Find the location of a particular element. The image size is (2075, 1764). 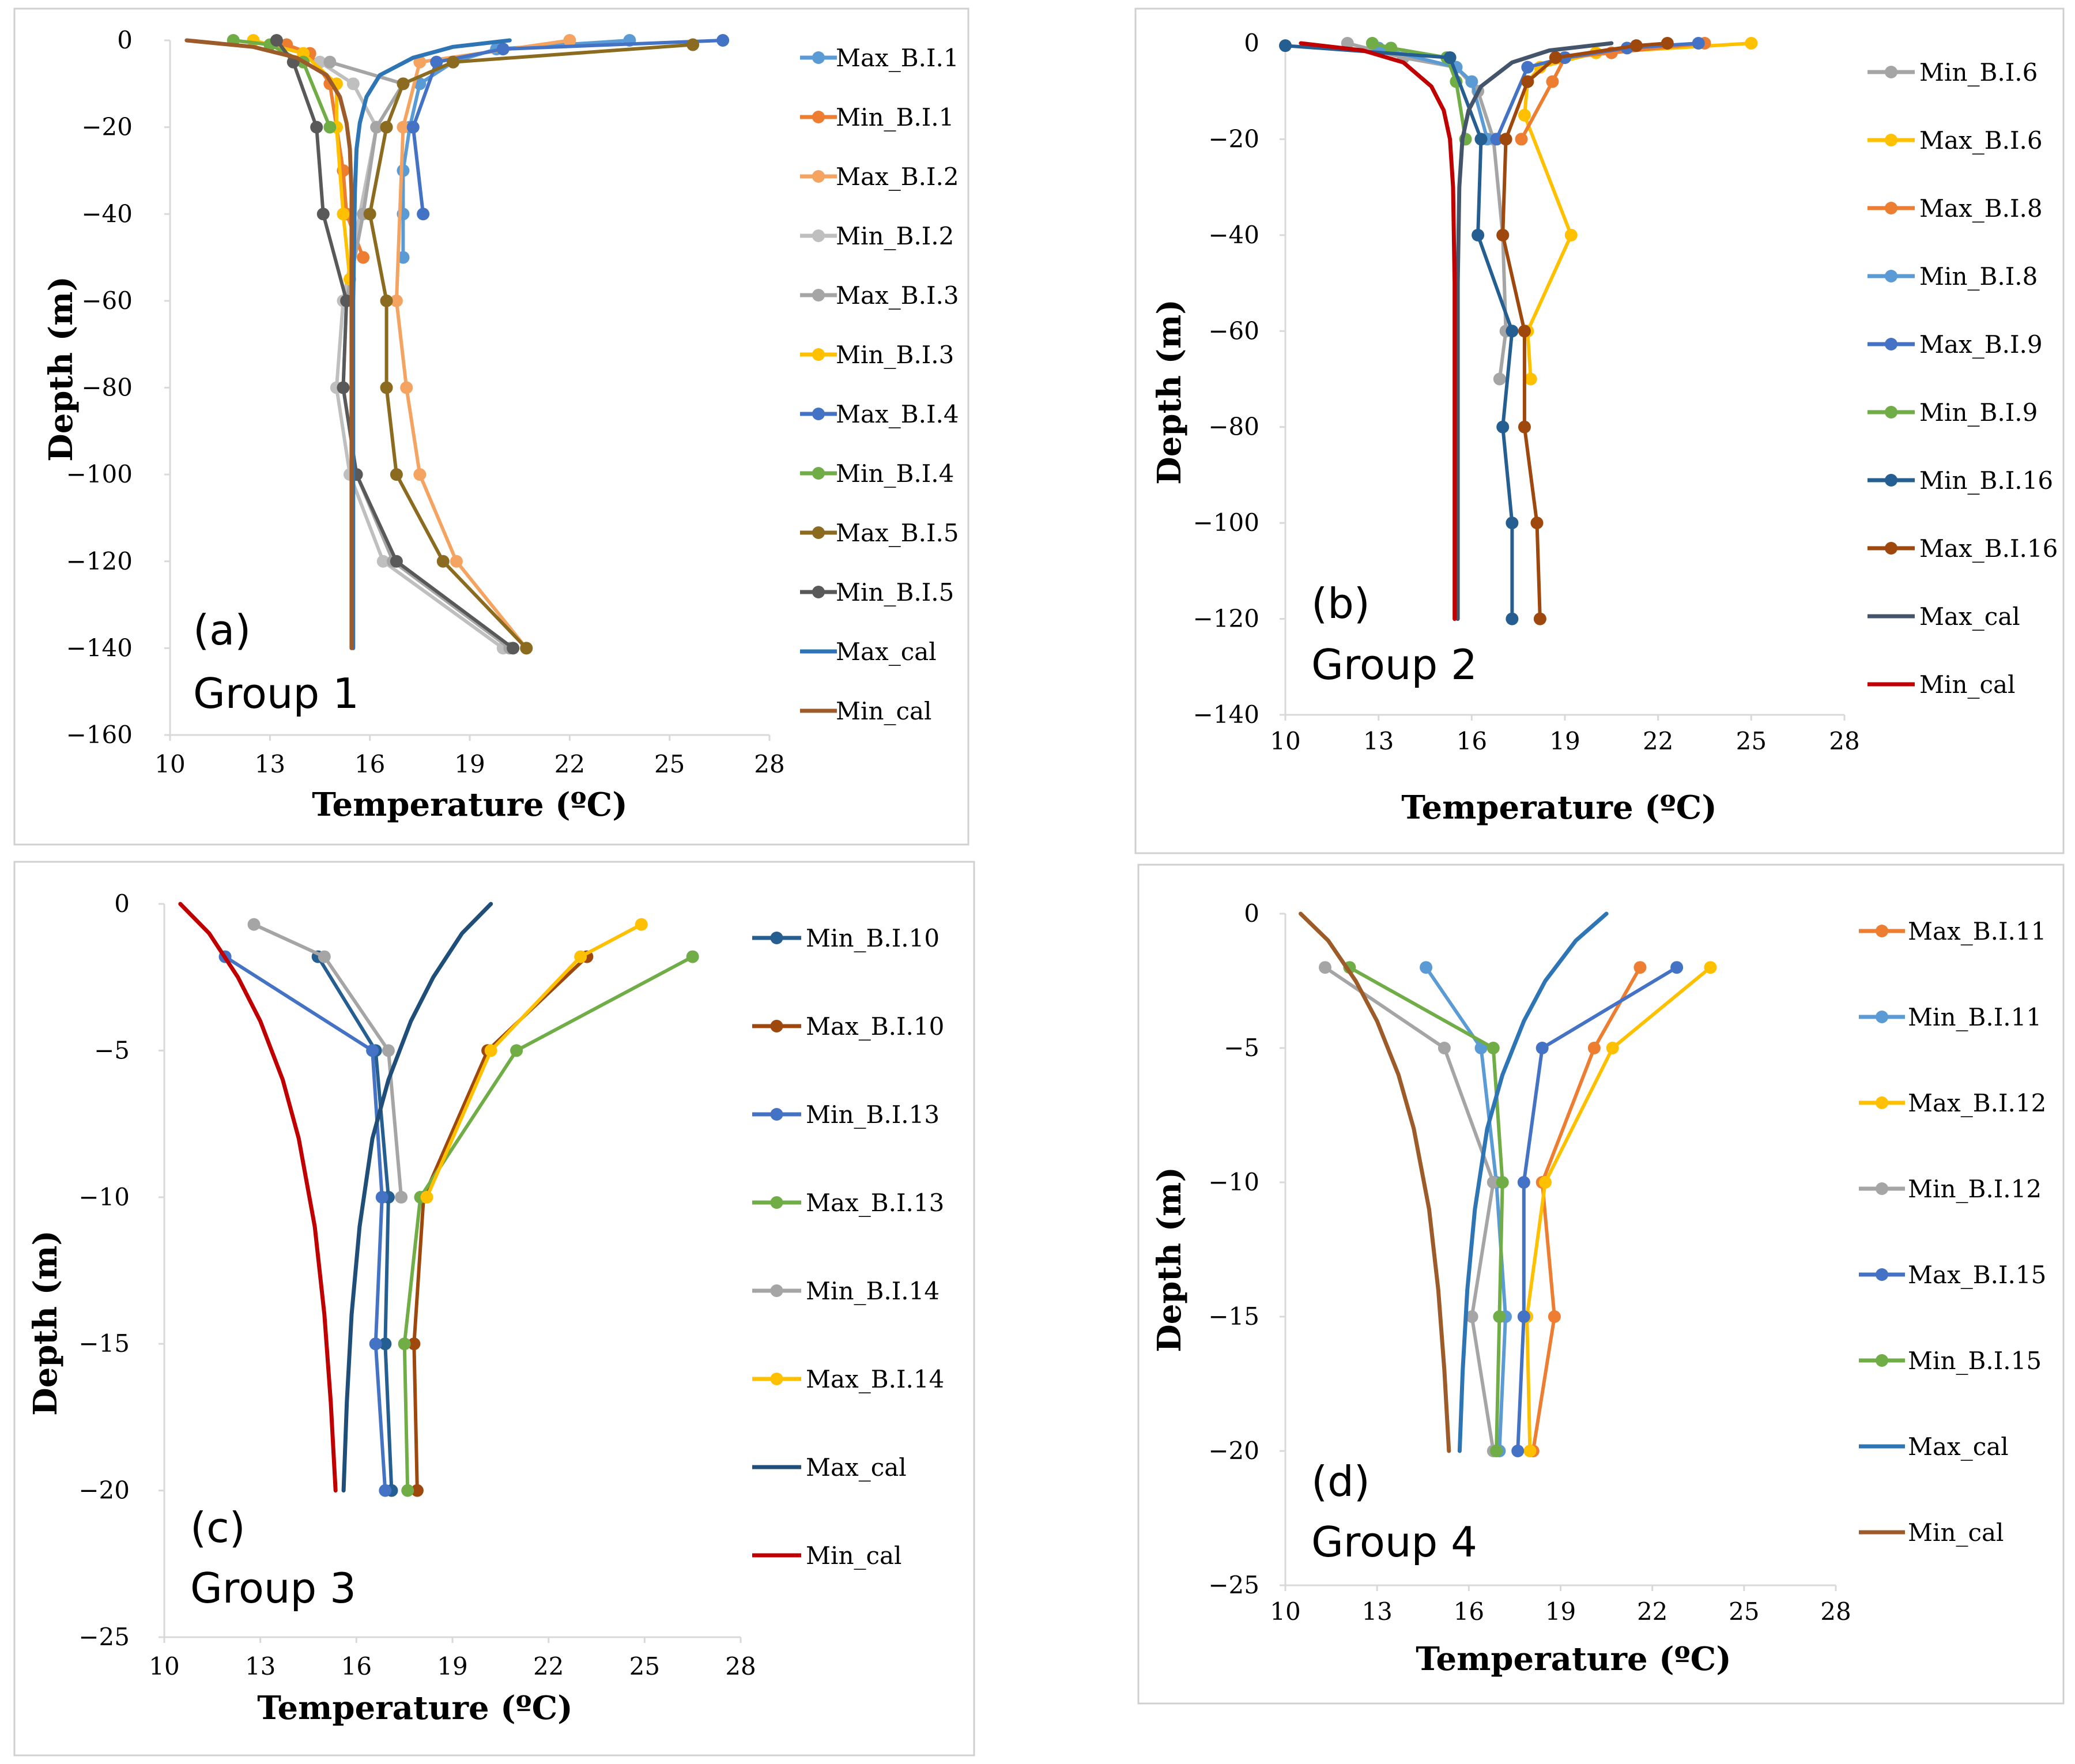

series-Min_B.I.6 is located at coordinates (1426, 211).